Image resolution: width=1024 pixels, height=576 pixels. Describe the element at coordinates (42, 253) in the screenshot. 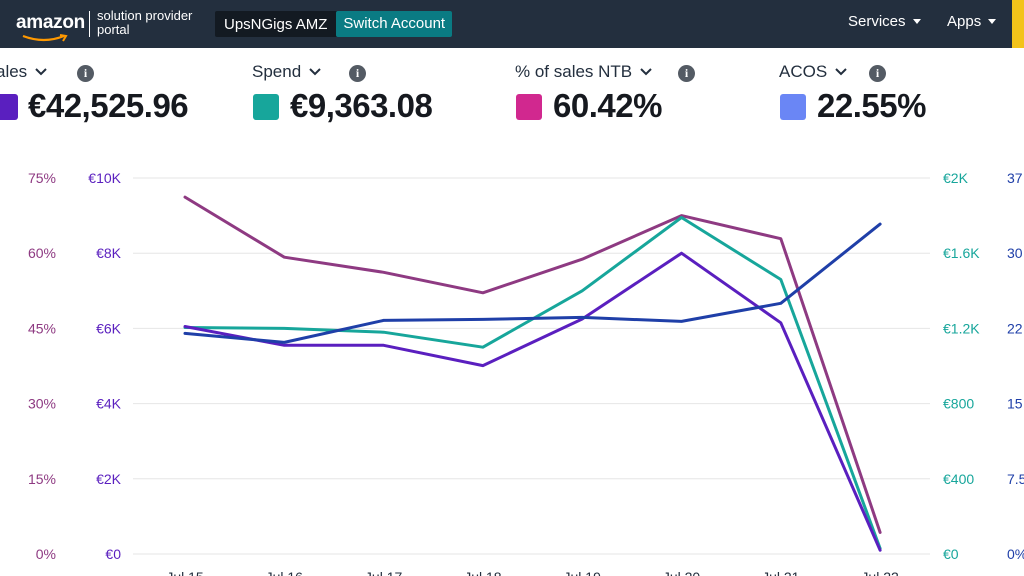

I see `y-axis-tick-label: 60%` at that location.